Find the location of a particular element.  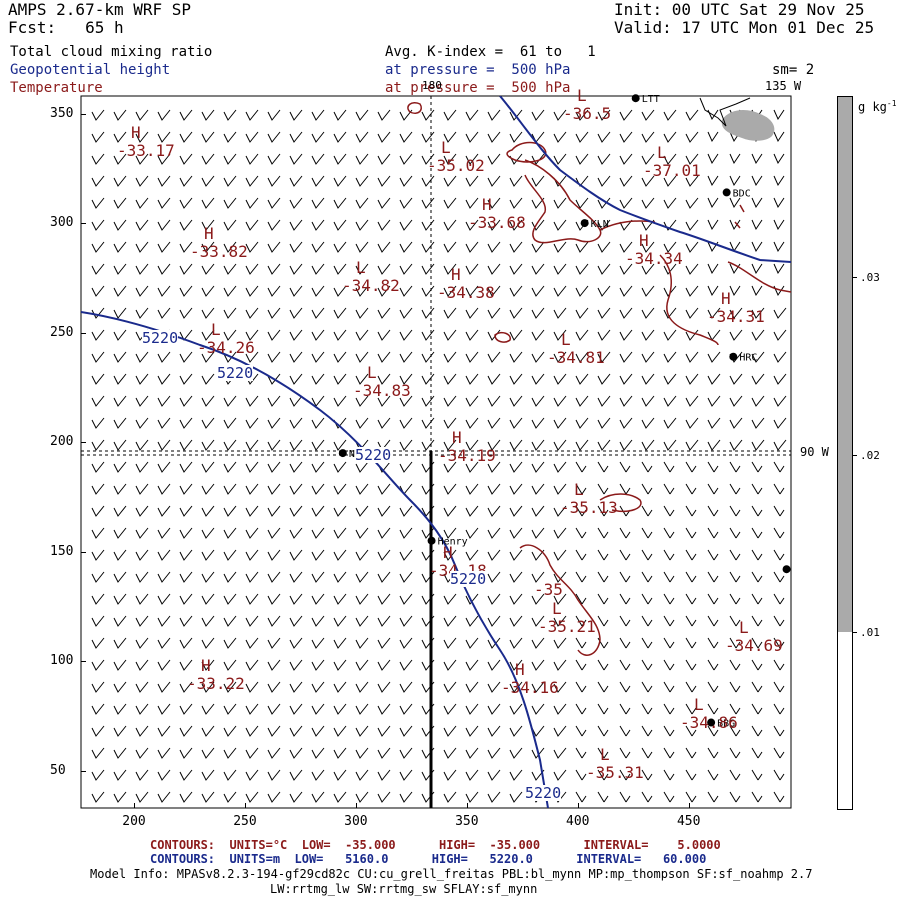

temp-extreme-value: -33.82 is located at coordinates (219, 251).